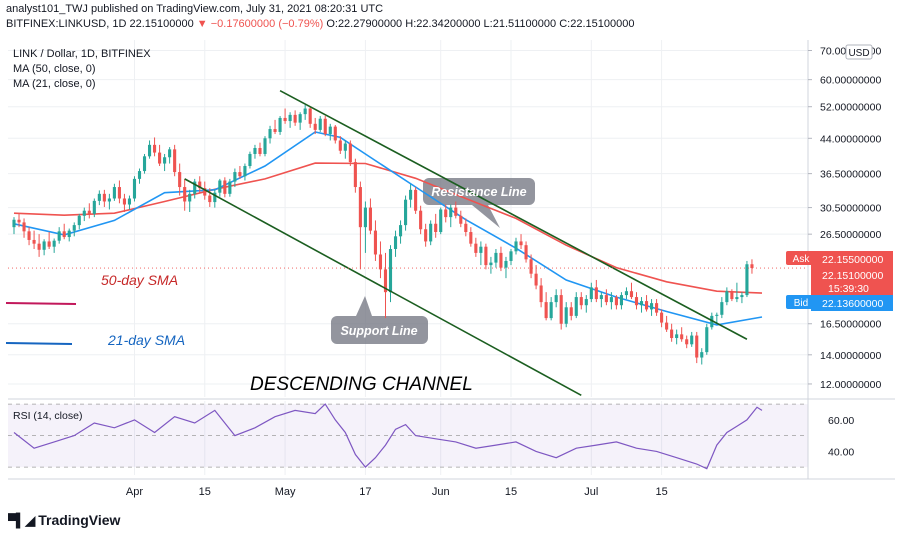 The width and height of the screenshot is (900, 537). Describe the element at coordinates (850, 175) in the screenshot. I see `price-tick-label: 36.50000000` at that location.